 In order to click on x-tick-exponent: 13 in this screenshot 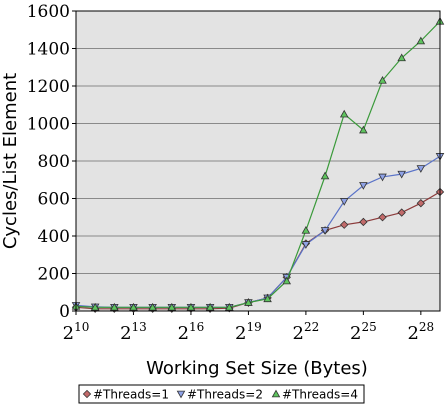, I will do `click(139, 327)`.